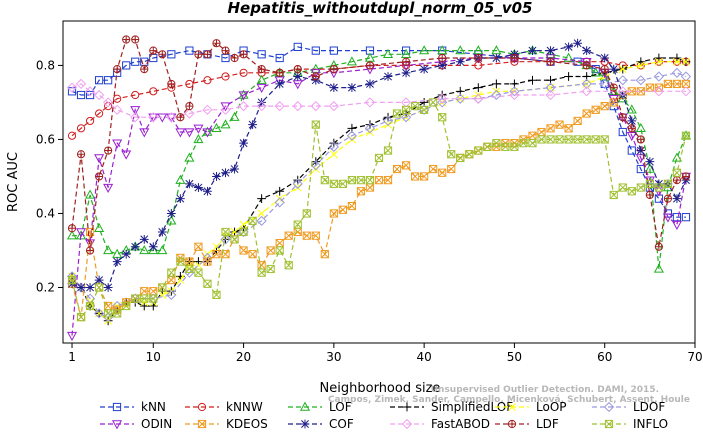  I want to click on legend-marker-inflo, so click(609, 424).